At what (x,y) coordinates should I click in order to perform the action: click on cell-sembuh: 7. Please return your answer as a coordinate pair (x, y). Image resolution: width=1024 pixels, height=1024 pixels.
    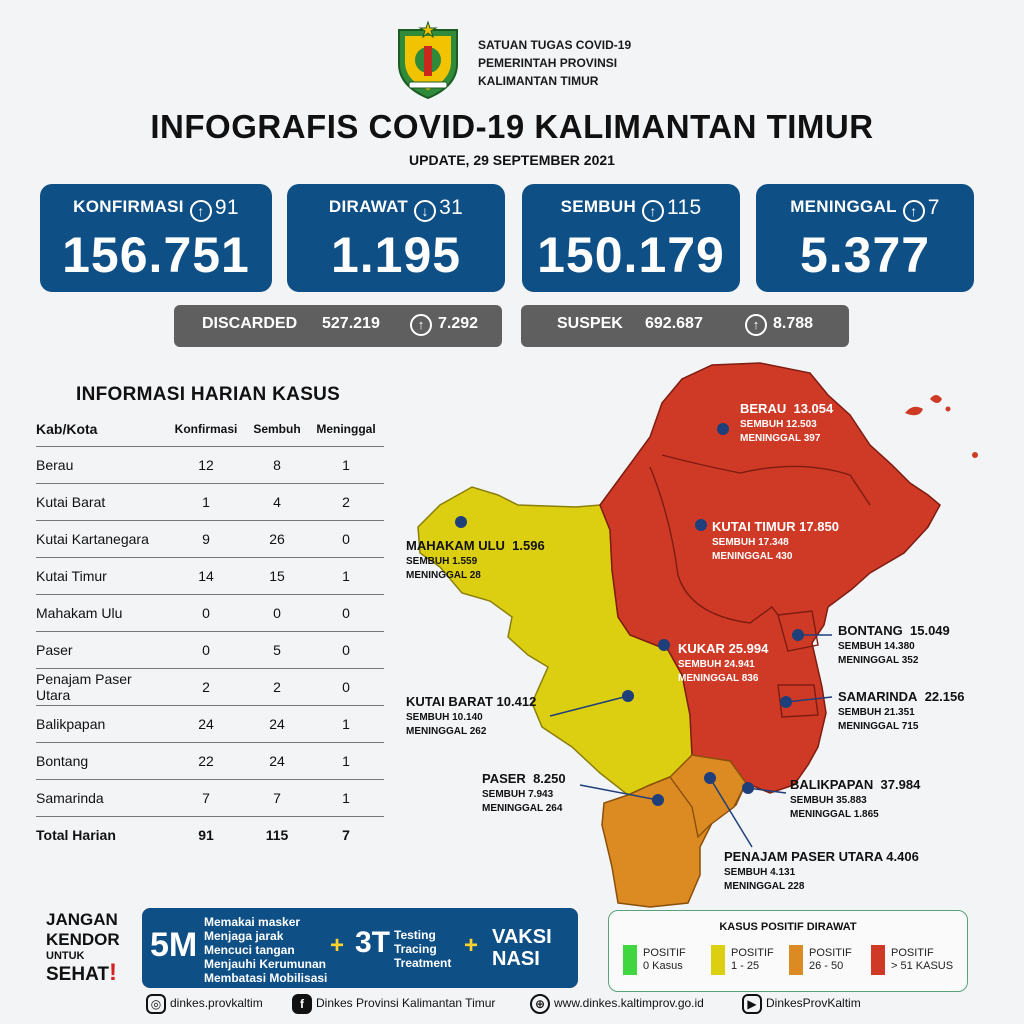
    Looking at the image, I should click on (277, 798).